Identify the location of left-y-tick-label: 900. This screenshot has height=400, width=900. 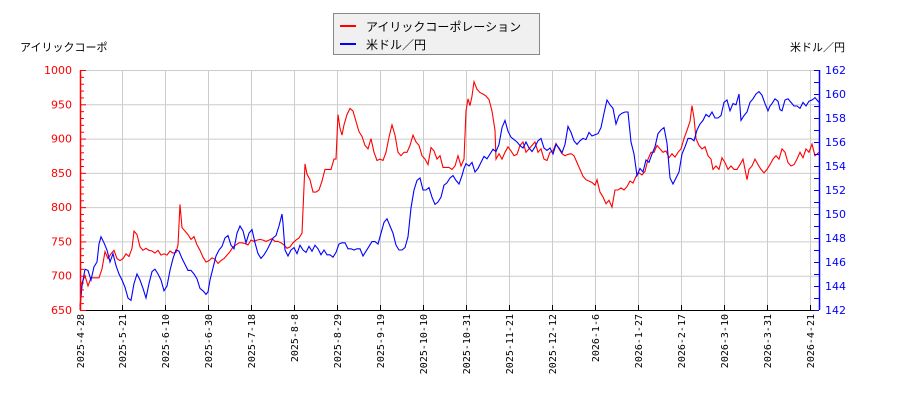
(61, 139).